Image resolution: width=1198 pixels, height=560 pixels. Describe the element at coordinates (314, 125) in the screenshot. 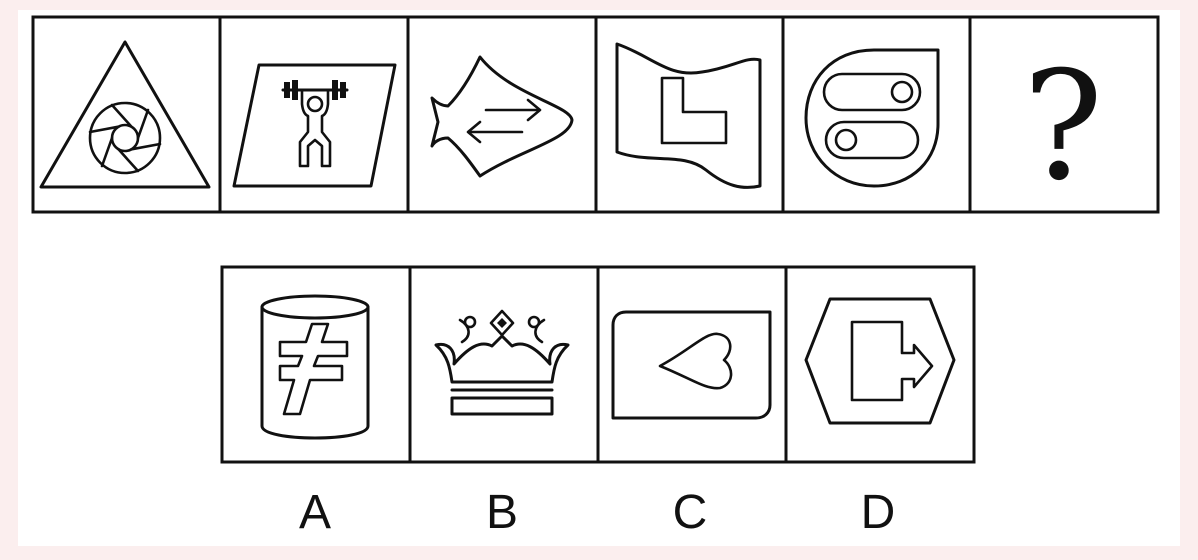

I see `weightlifter-in-parallelogram-icon` at that location.